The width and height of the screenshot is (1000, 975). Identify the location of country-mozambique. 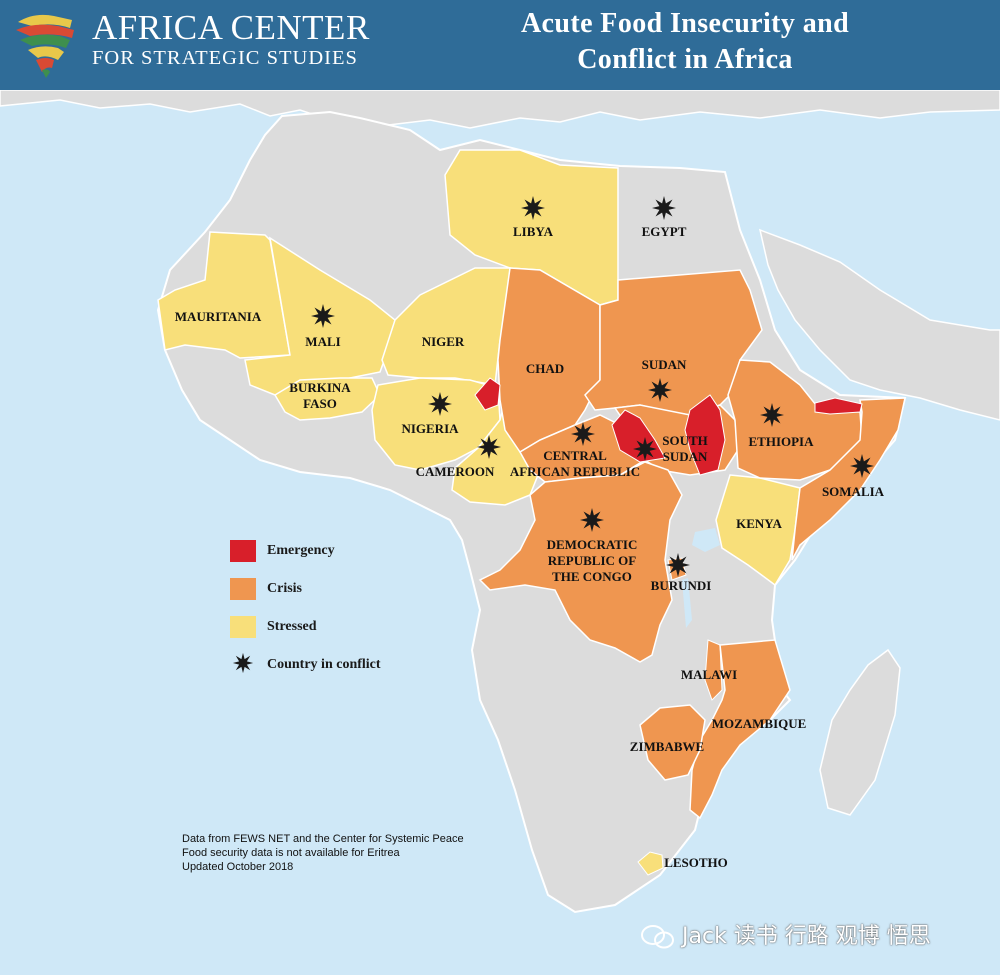
(740, 729).